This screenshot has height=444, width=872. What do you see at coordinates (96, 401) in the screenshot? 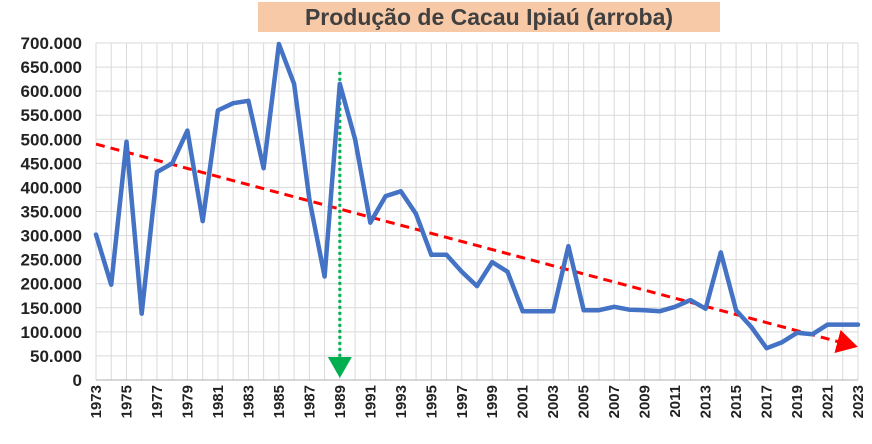
I see `x-tick-label: 1973` at bounding box center [96, 401].